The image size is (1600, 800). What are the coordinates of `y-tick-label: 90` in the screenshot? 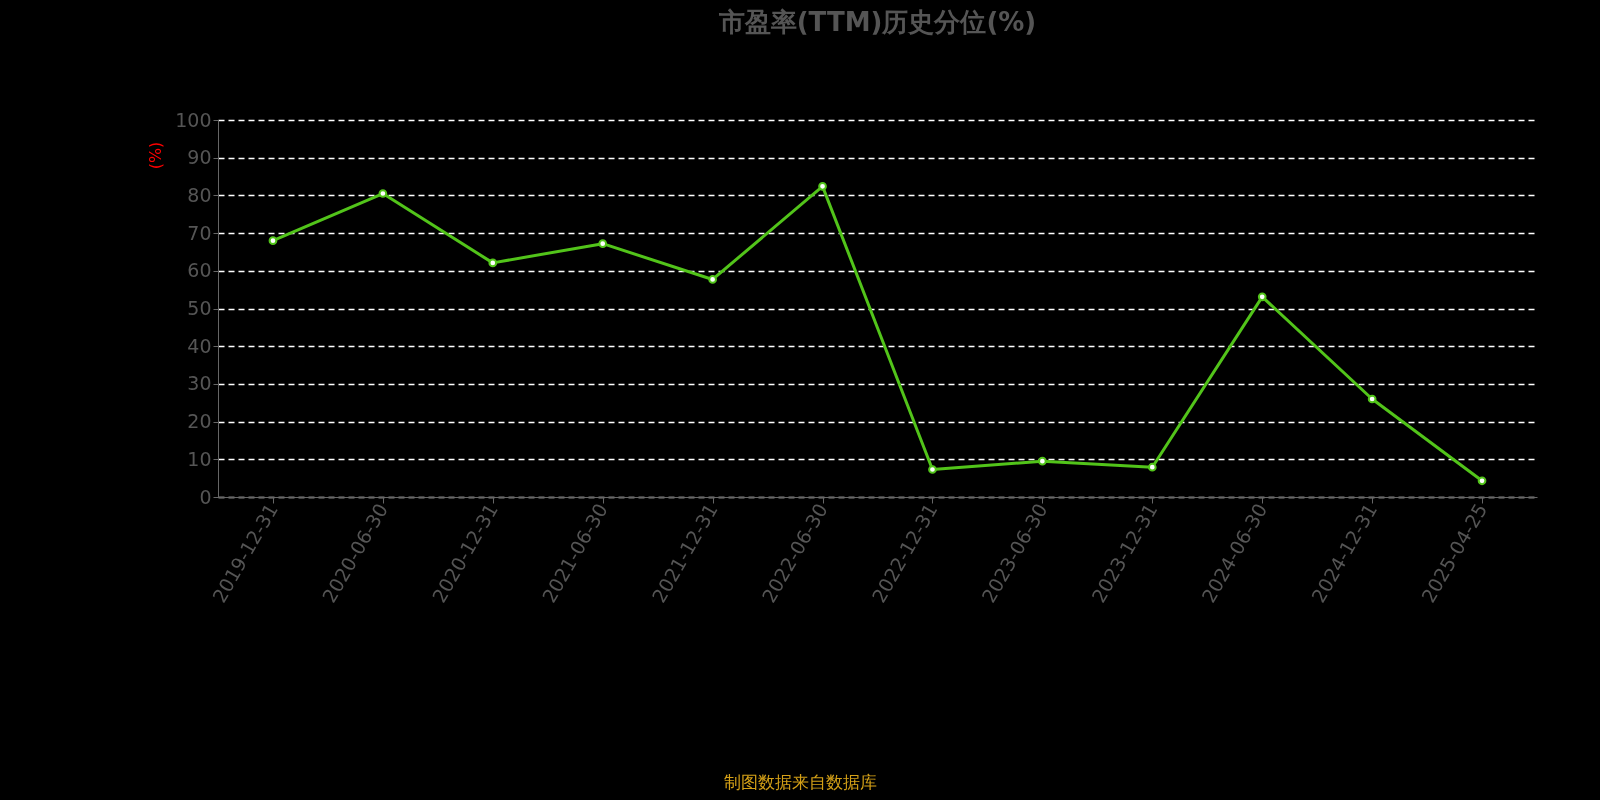 It's located at (199, 157).